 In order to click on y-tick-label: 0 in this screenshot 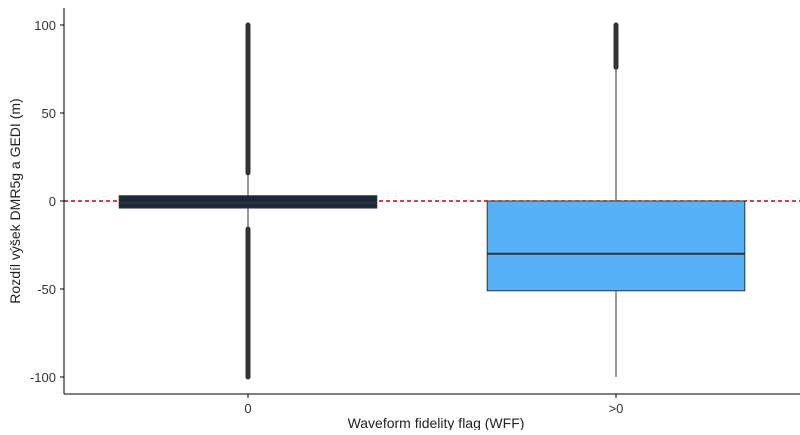, I will do `click(52, 201)`.